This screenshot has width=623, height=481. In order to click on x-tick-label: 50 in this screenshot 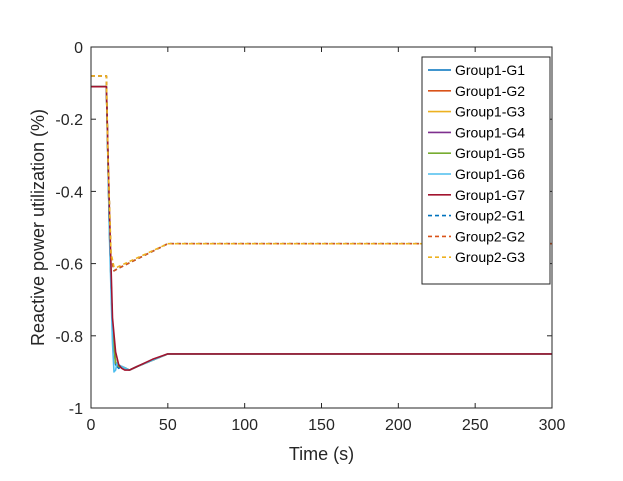, I will do `click(168, 425)`.